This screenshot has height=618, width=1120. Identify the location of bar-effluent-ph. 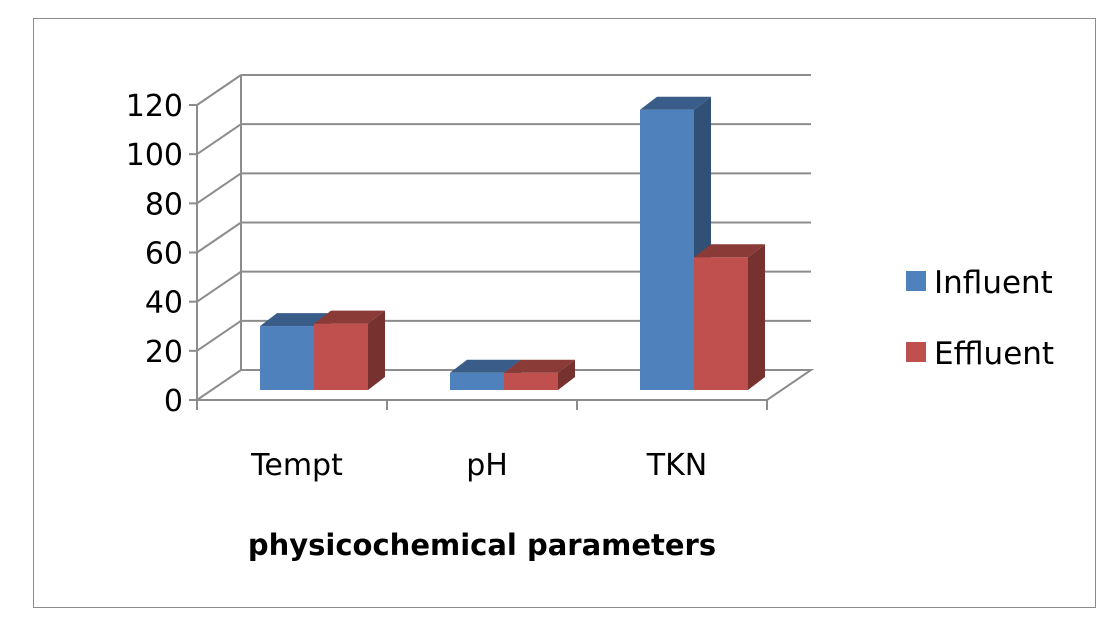
(539, 374).